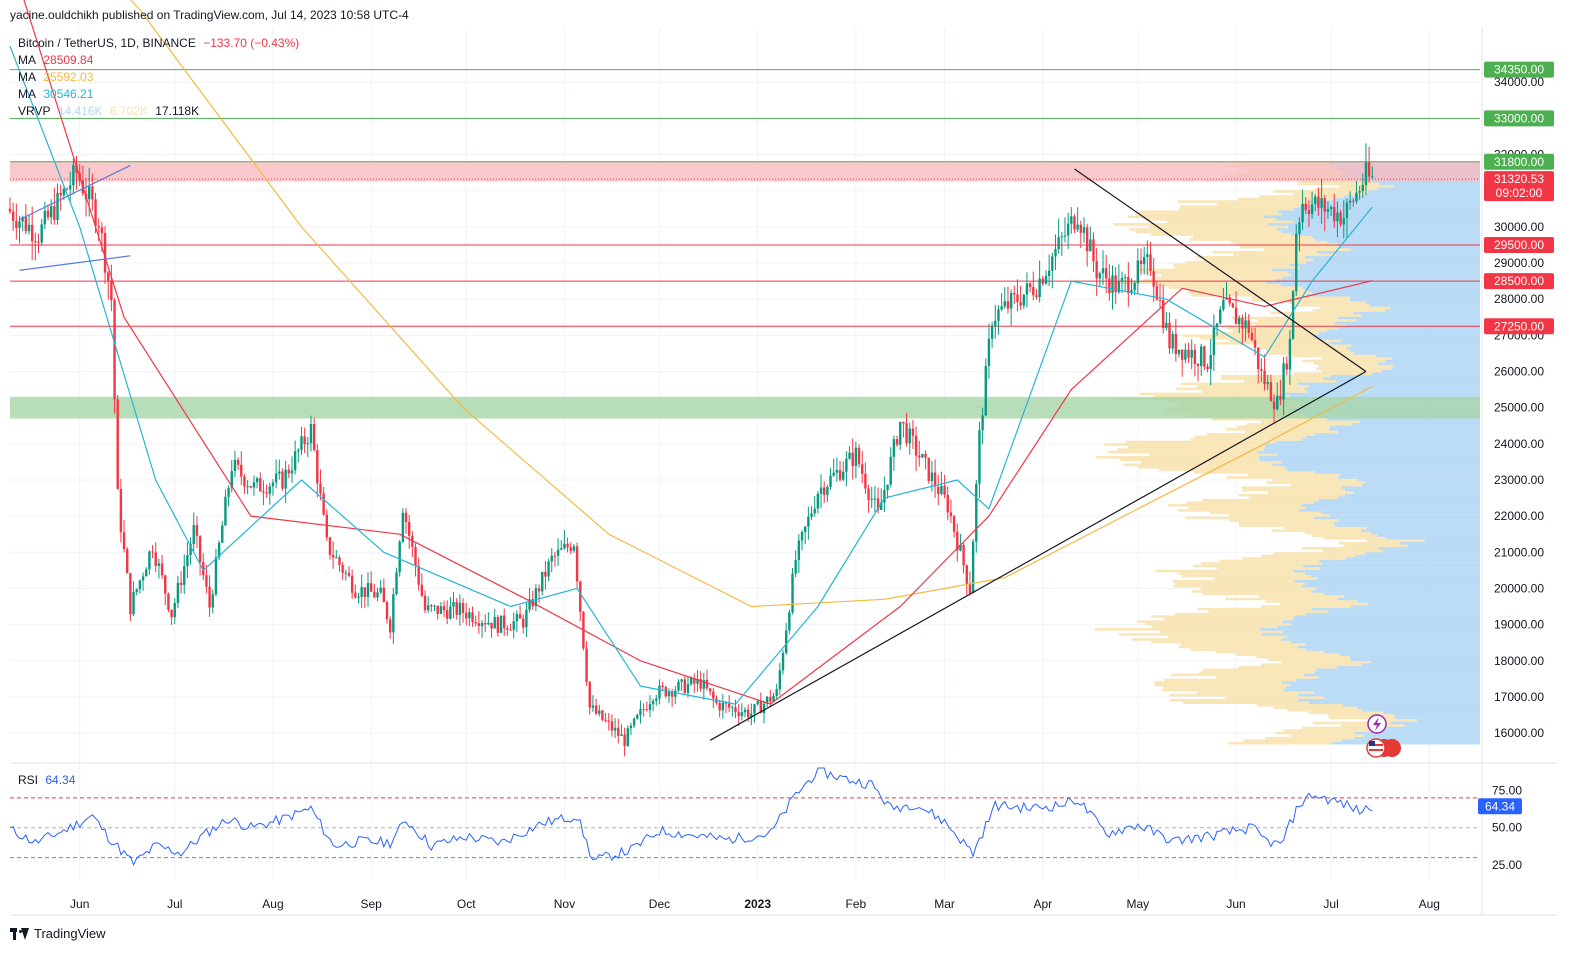  Describe the element at coordinates (160, 60) in the screenshot. I see `ma1-row: MA 28509.84` at that location.